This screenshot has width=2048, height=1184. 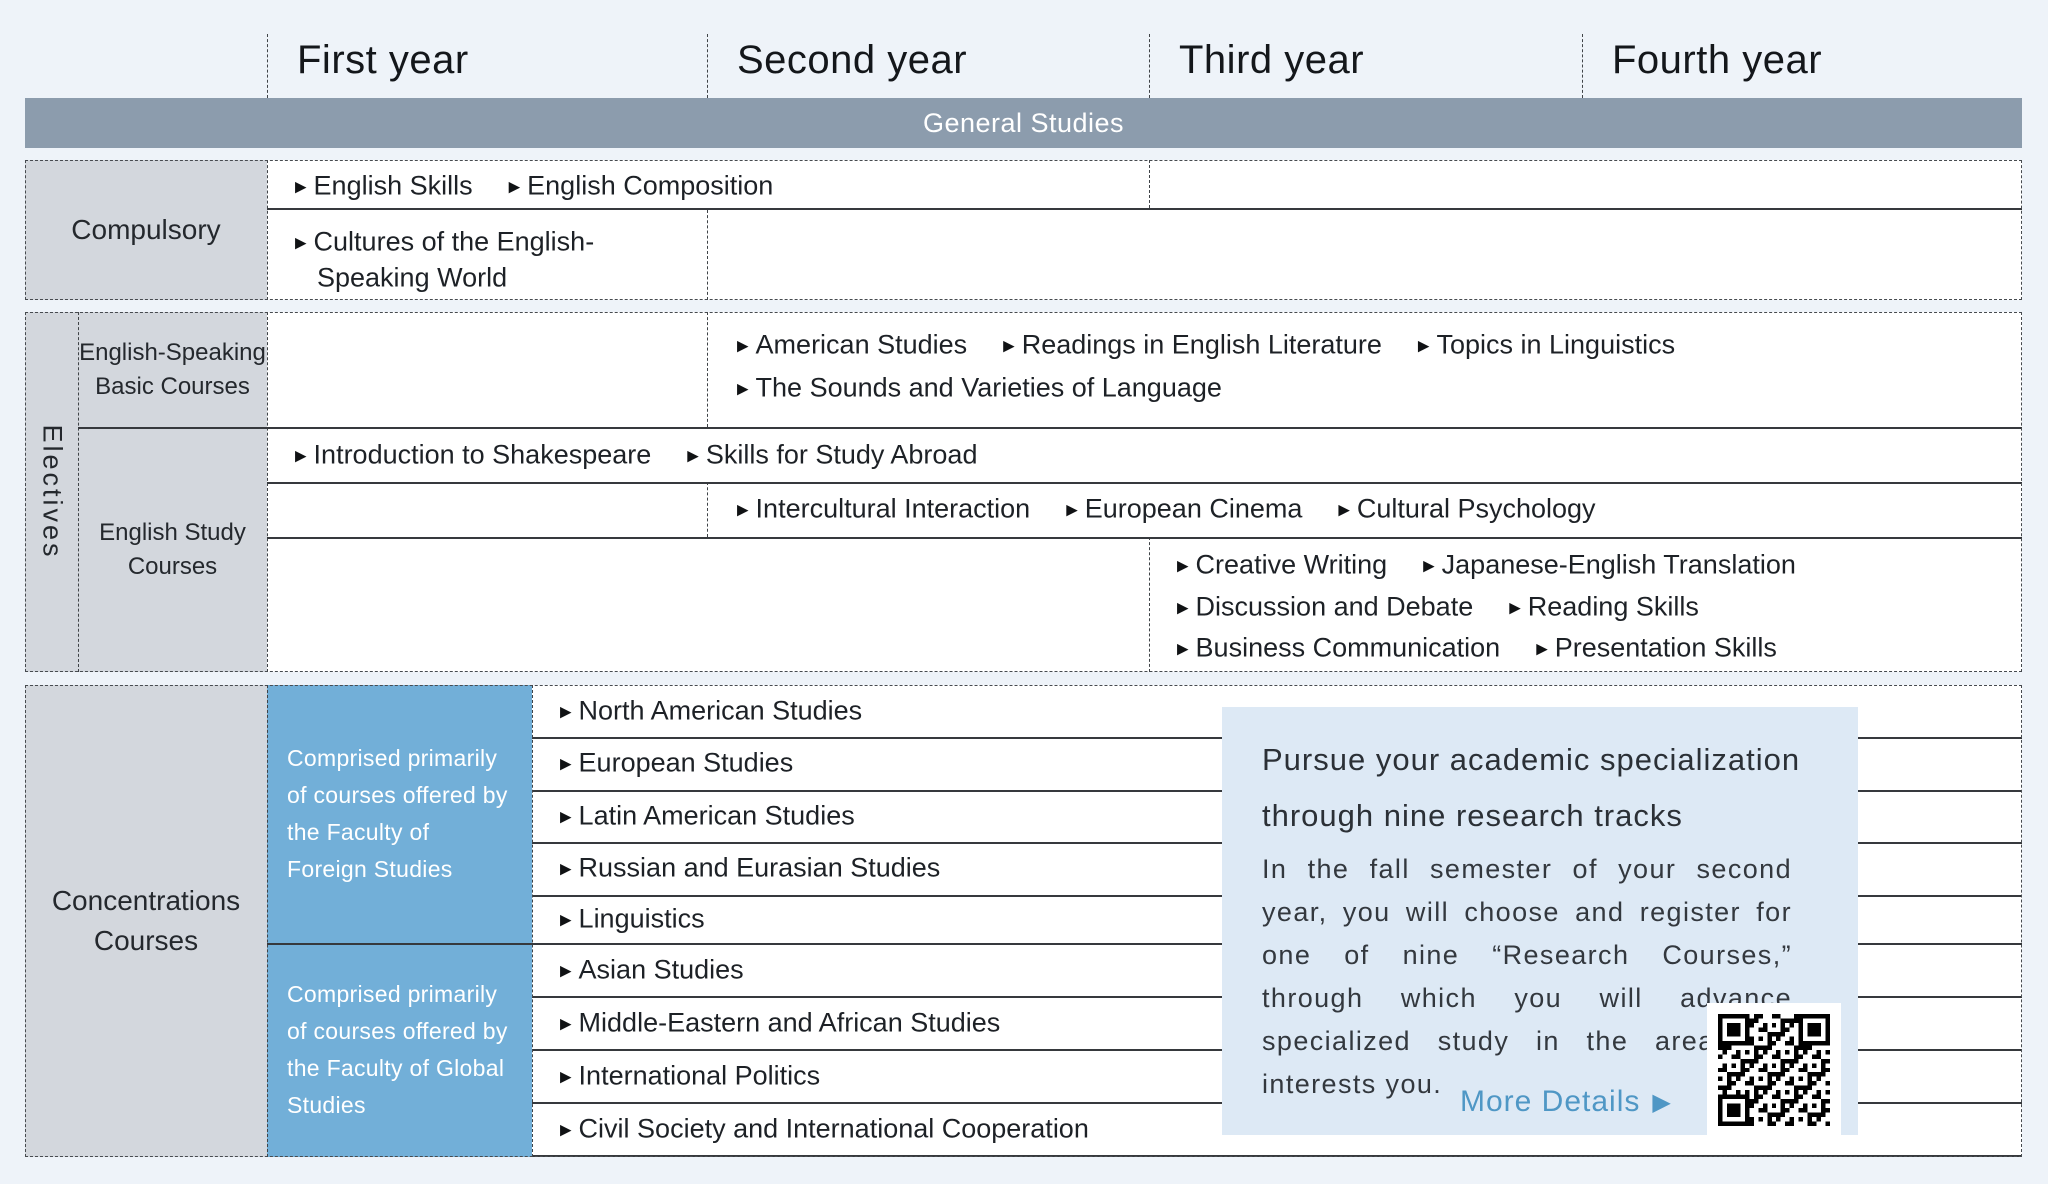 What do you see at coordinates (172, 386) in the screenshot?
I see `basic-courses-label-line2: Basic Courses` at bounding box center [172, 386].